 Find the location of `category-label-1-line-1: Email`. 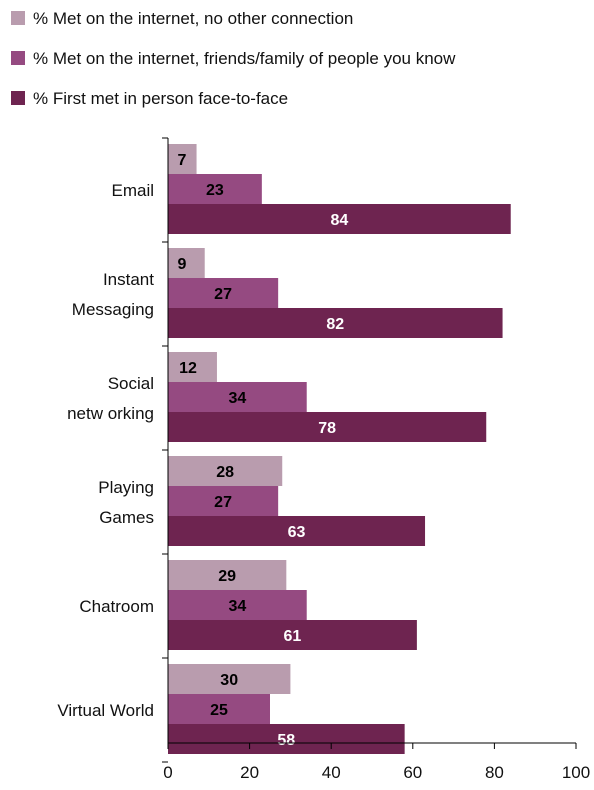

category-label-1-line-1: Email is located at coordinates (132, 190).